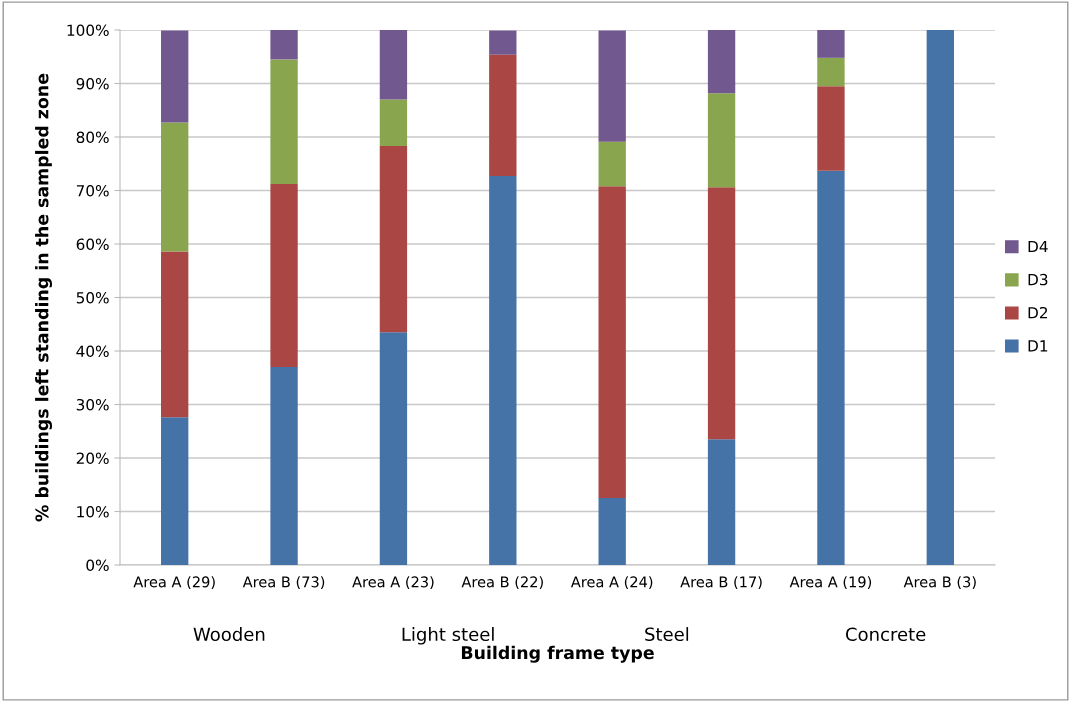 The image size is (1071, 702). Describe the element at coordinates (939, 583) in the screenshot. I see `x-tick-label: Area B (3)` at that location.